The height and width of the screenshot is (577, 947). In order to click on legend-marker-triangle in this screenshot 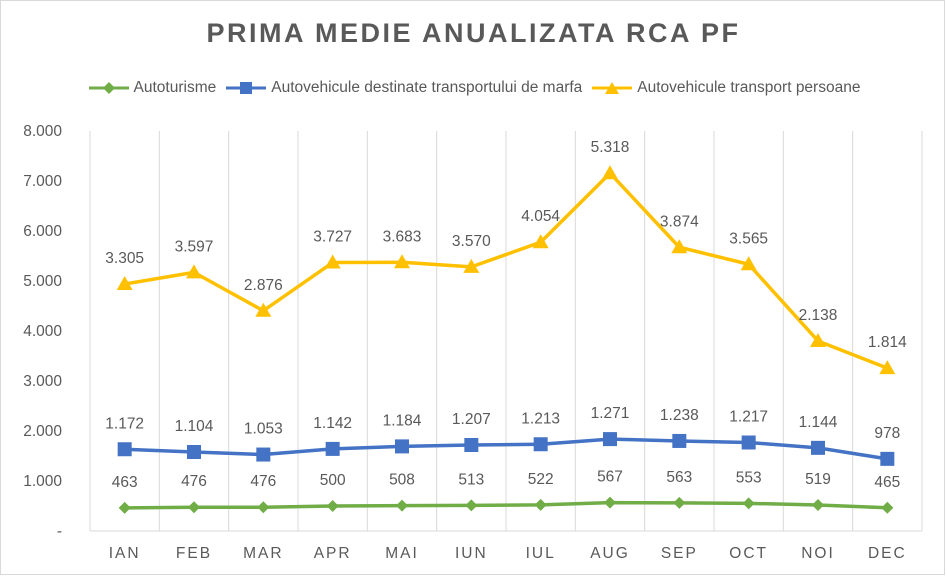, I will do `click(612, 88)`.